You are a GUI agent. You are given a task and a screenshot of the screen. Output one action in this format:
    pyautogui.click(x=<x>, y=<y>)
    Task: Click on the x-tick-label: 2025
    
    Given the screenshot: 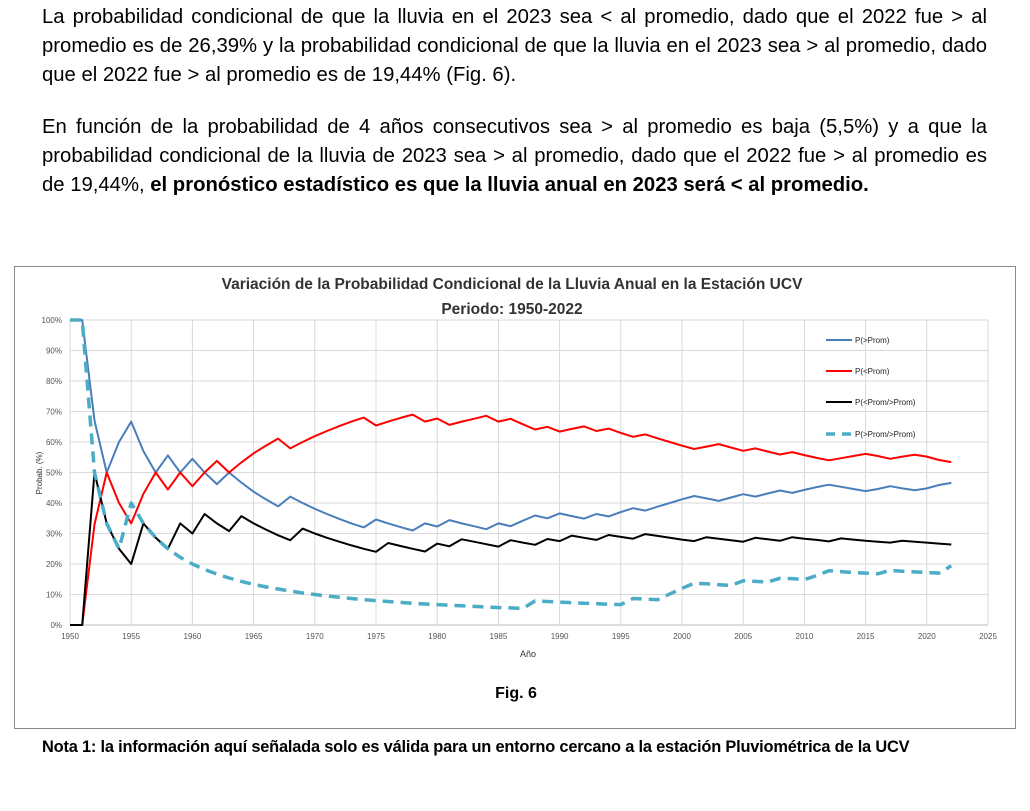 What is the action you would take?
    pyautogui.click(x=988, y=636)
    